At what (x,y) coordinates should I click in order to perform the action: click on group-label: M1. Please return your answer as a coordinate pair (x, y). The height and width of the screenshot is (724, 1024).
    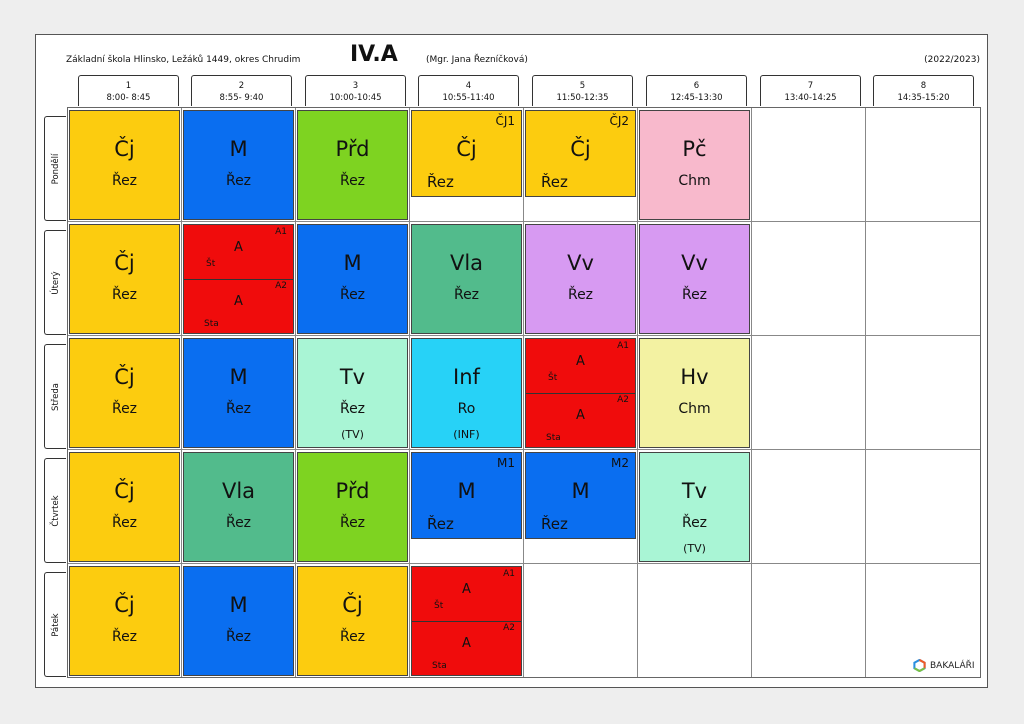
    Looking at the image, I should click on (506, 463).